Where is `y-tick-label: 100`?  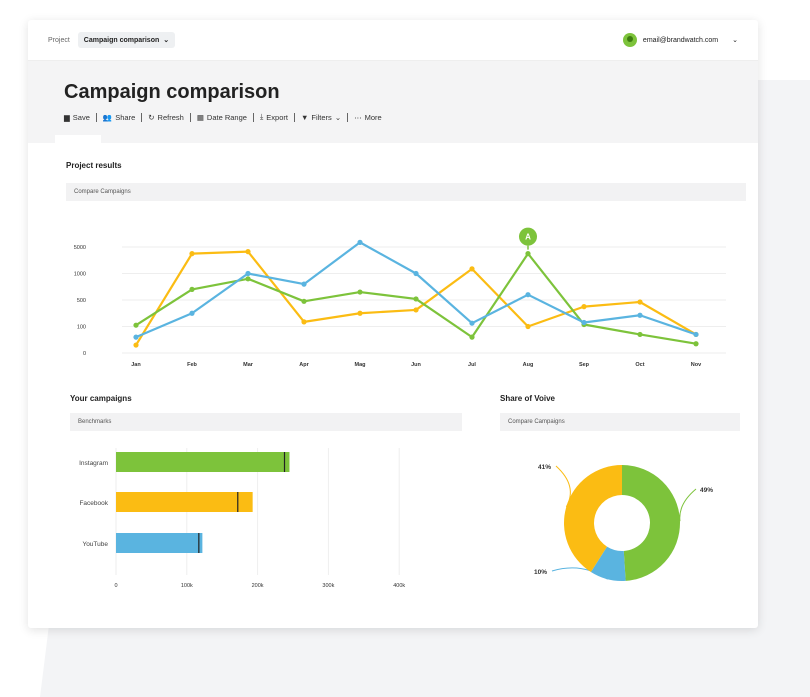
y-tick-label: 100 is located at coordinates (81, 328).